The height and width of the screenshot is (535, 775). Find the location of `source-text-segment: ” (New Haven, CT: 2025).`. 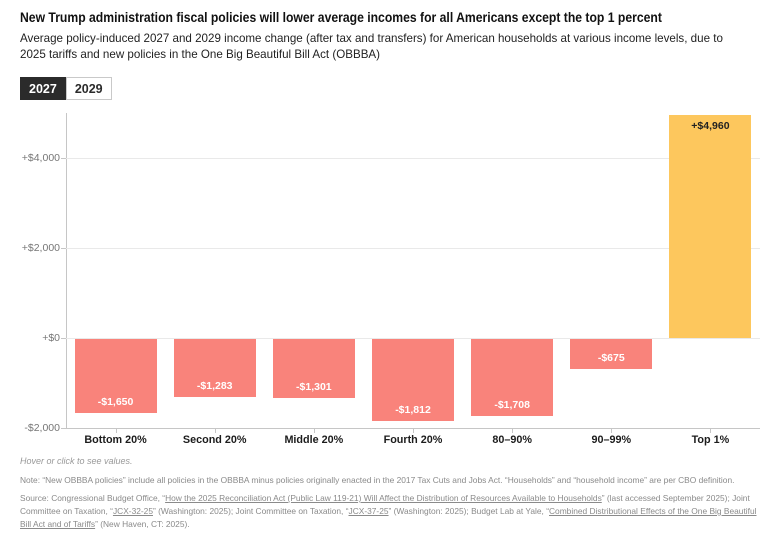

source-text-segment: ” (New Haven, CT: 2025). is located at coordinates (142, 523).